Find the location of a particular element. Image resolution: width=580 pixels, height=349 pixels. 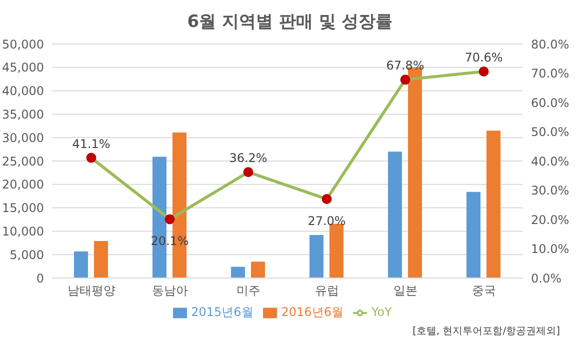

y-tick-label: 10,000 is located at coordinates (23, 231).